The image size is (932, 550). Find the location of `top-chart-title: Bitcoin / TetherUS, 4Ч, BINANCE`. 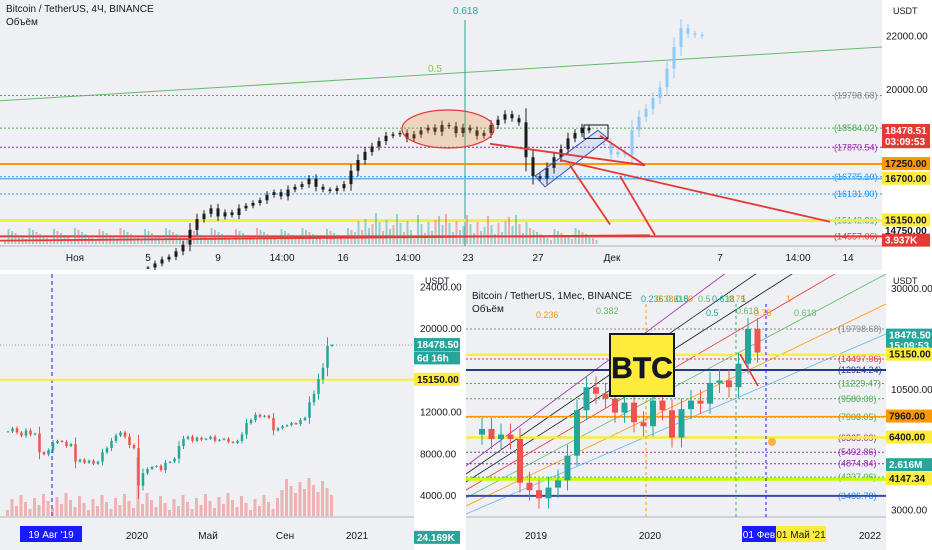

top-chart-title: Bitcoin / TetherUS, 4Ч, BINANCE is located at coordinates (80, 9).